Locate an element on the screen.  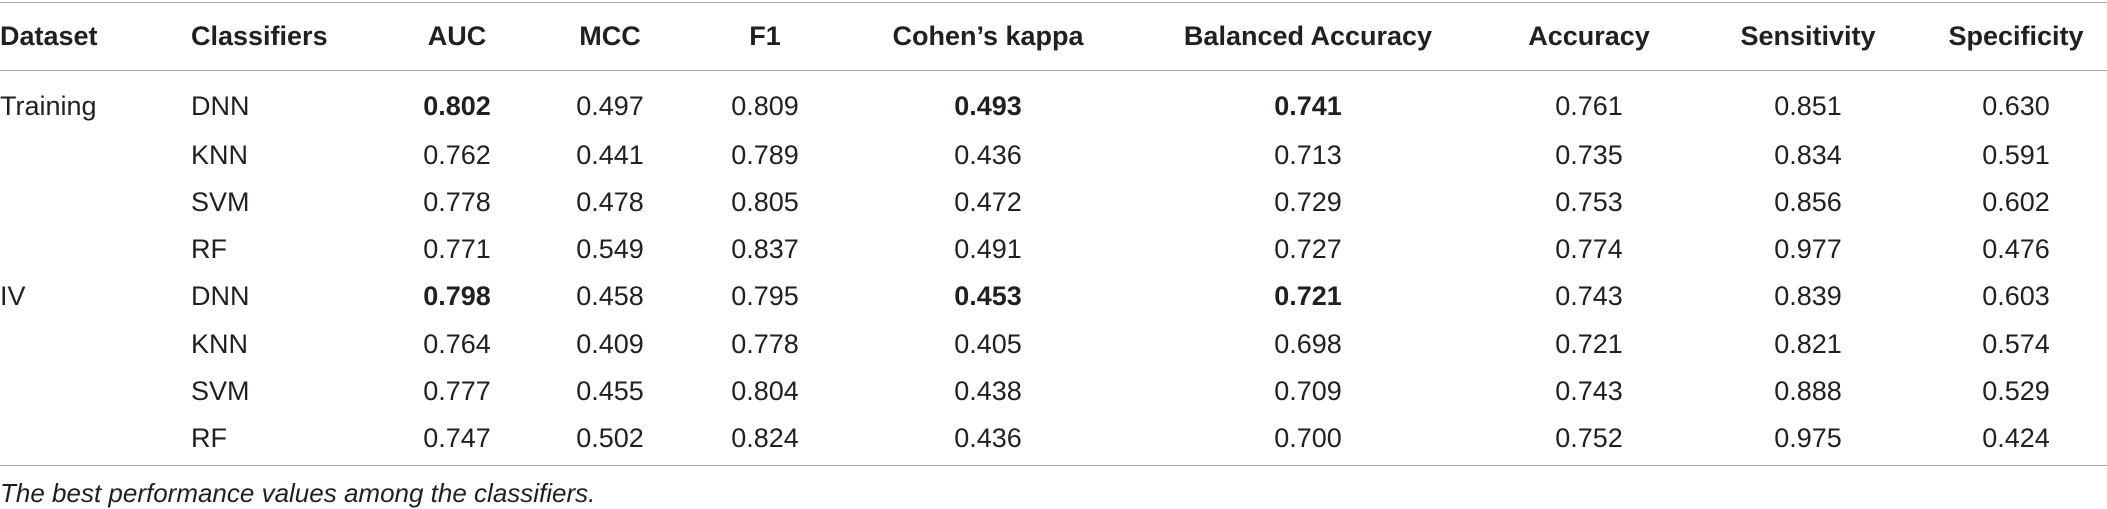
metric-cell: 0.802 is located at coordinates (457, 106).